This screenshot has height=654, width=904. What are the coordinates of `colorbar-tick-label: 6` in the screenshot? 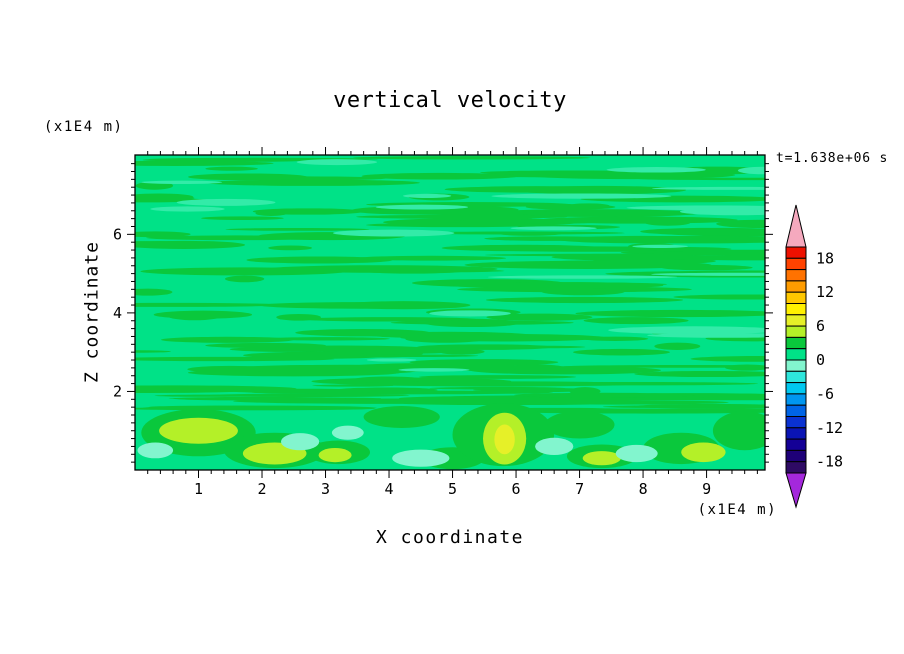 It's located at (820, 326).